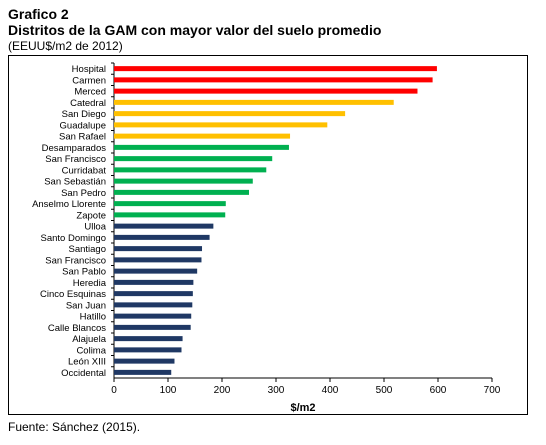 This screenshot has width=546, height=445. Describe the element at coordinates (90, 283) in the screenshot. I see `category-label: Heredia` at that location.